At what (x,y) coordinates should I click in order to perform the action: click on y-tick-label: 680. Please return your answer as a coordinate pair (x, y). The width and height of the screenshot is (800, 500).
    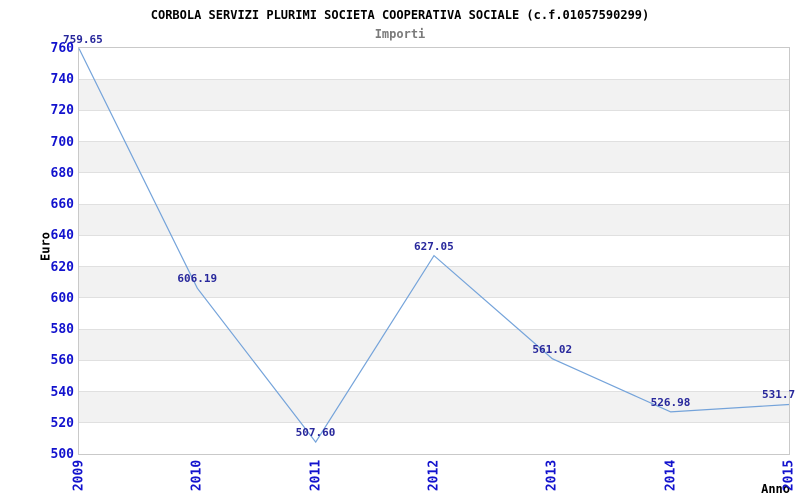
    Looking at the image, I should click on (62, 173).